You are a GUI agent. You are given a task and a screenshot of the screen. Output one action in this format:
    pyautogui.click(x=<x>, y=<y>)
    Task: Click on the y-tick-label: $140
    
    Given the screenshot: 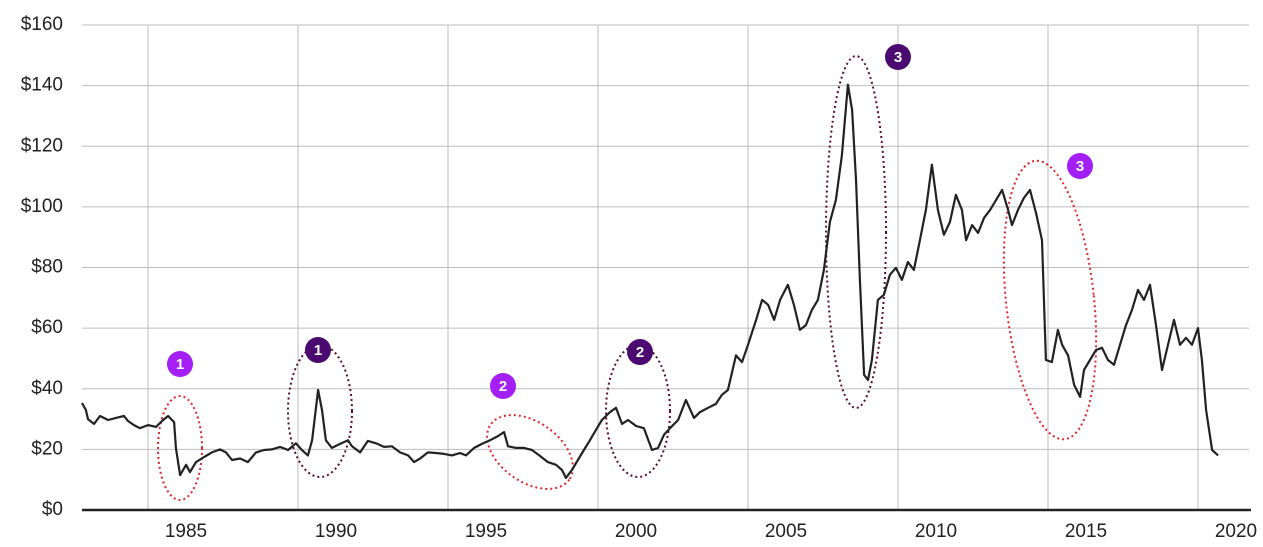 What is the action you would take?
    pyautogui.click(x=42, y=85)
    